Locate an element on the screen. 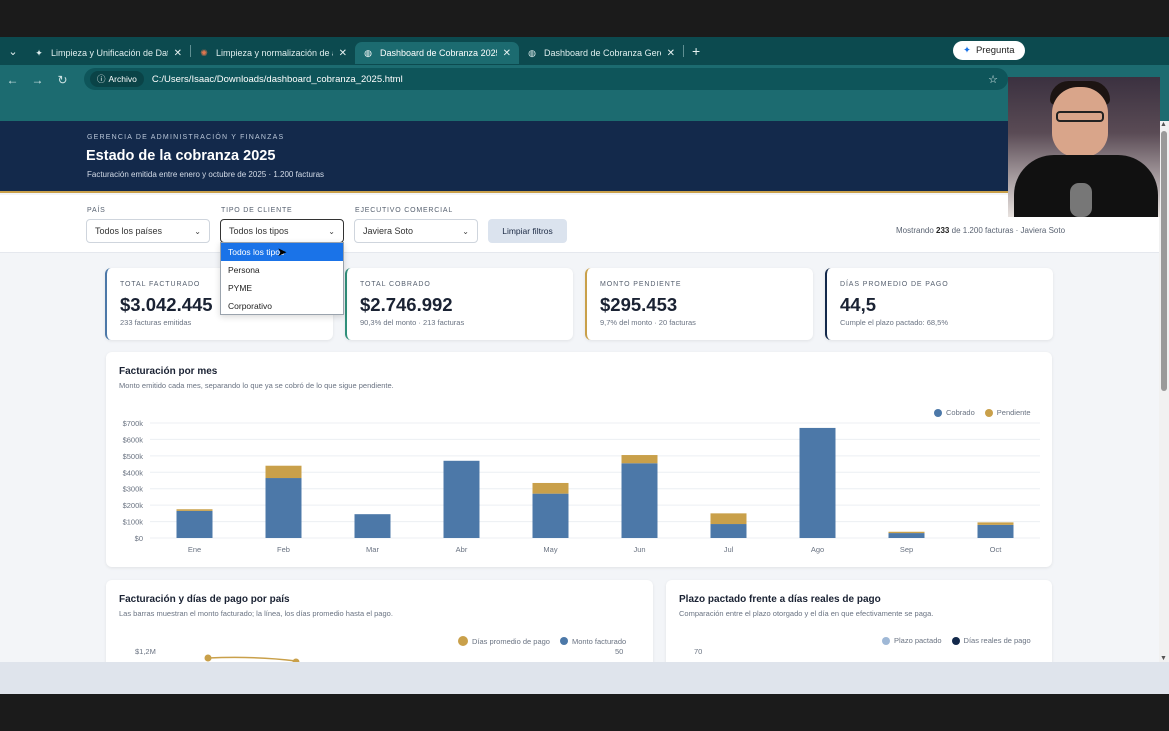  info-icon: ⓘ is located at coordinates (101, 79).